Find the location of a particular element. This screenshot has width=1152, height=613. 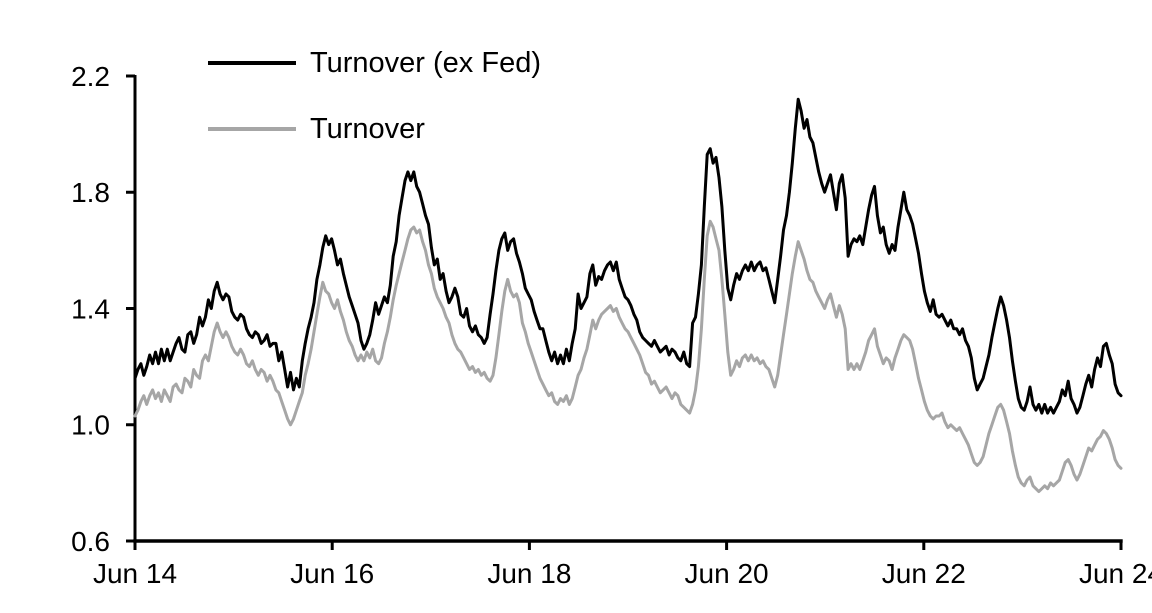

y-tick-label: 1.4 is located at coordinates (90, 308).